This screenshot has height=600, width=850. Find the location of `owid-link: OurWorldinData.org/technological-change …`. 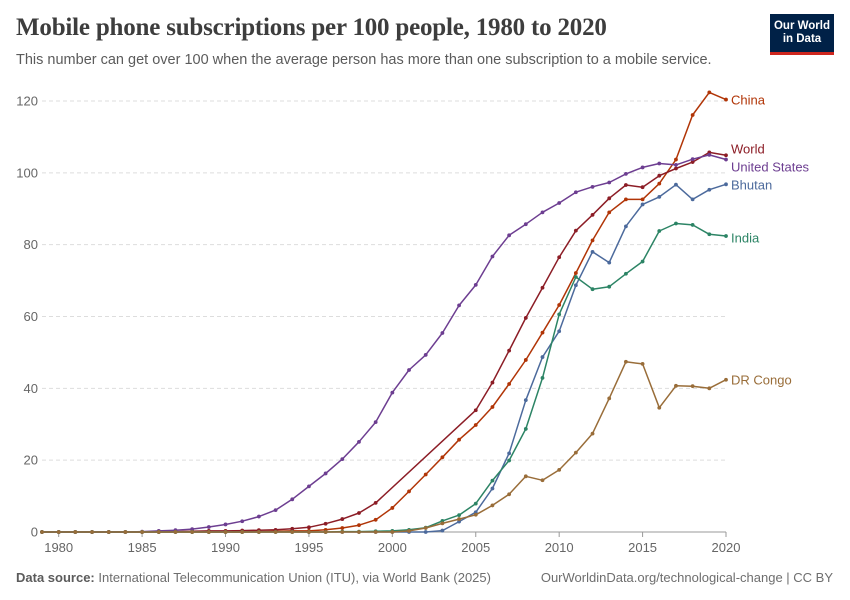

owid-link: OurWorldinData.org/technological-change … is located at coordinates (686, 577).